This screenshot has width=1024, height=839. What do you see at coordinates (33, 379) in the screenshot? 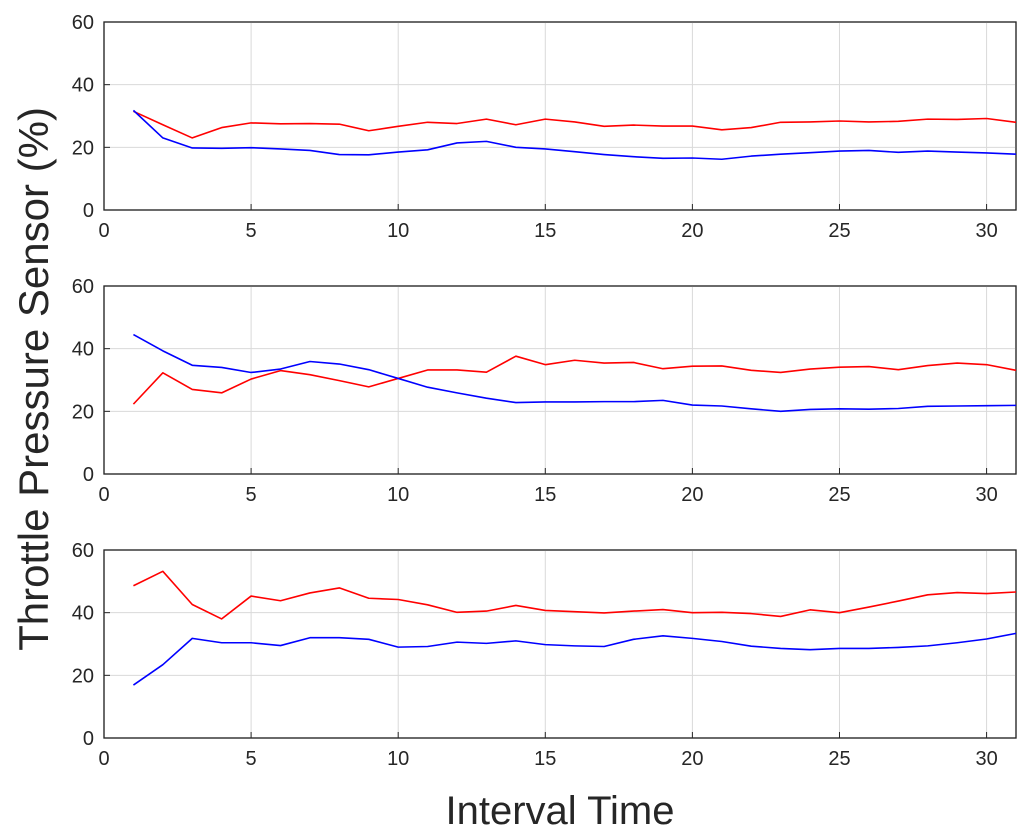
I see `y-axis-title: Throttle Pressure Sensor (%)` at bounding box center [33, 379].